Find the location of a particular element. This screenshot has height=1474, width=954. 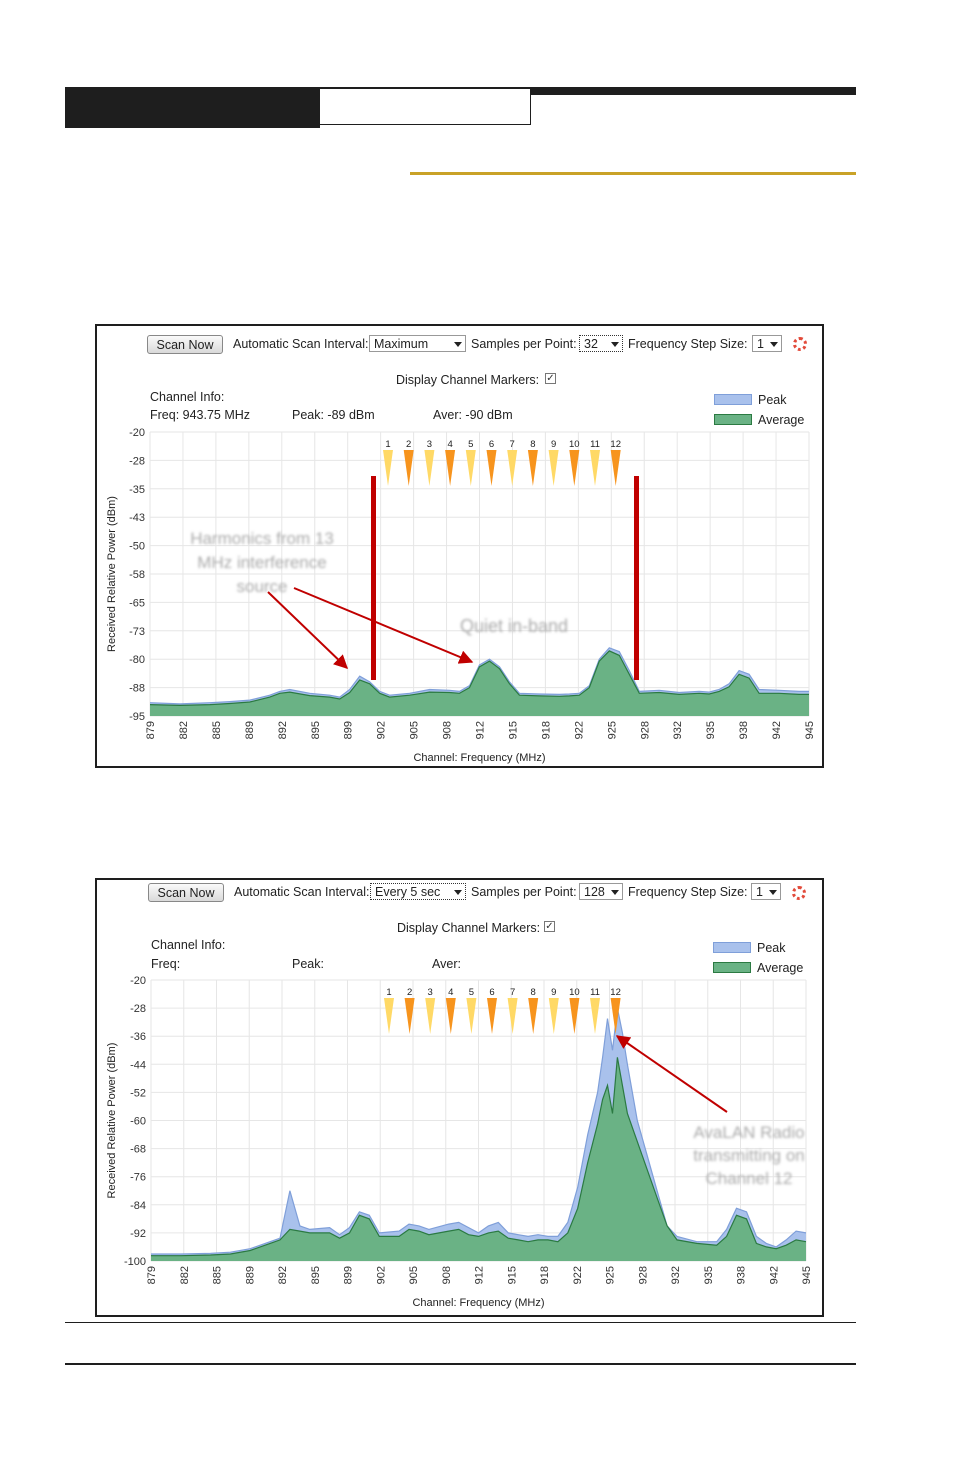

page-header-tab is located at coordinates (425, 107).